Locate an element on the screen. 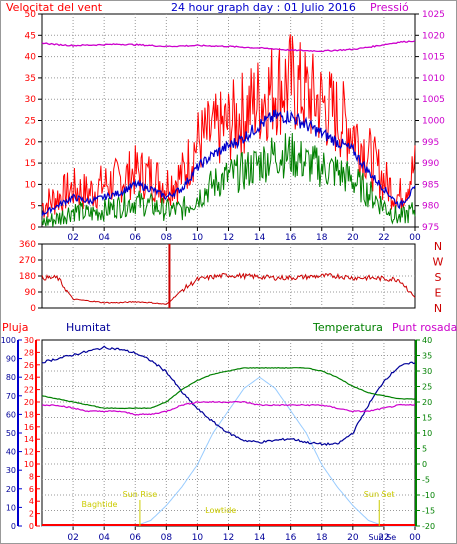 This screenshot has height=544, width=457. y-tick-label: 60 is located at coordinates (11, 414).